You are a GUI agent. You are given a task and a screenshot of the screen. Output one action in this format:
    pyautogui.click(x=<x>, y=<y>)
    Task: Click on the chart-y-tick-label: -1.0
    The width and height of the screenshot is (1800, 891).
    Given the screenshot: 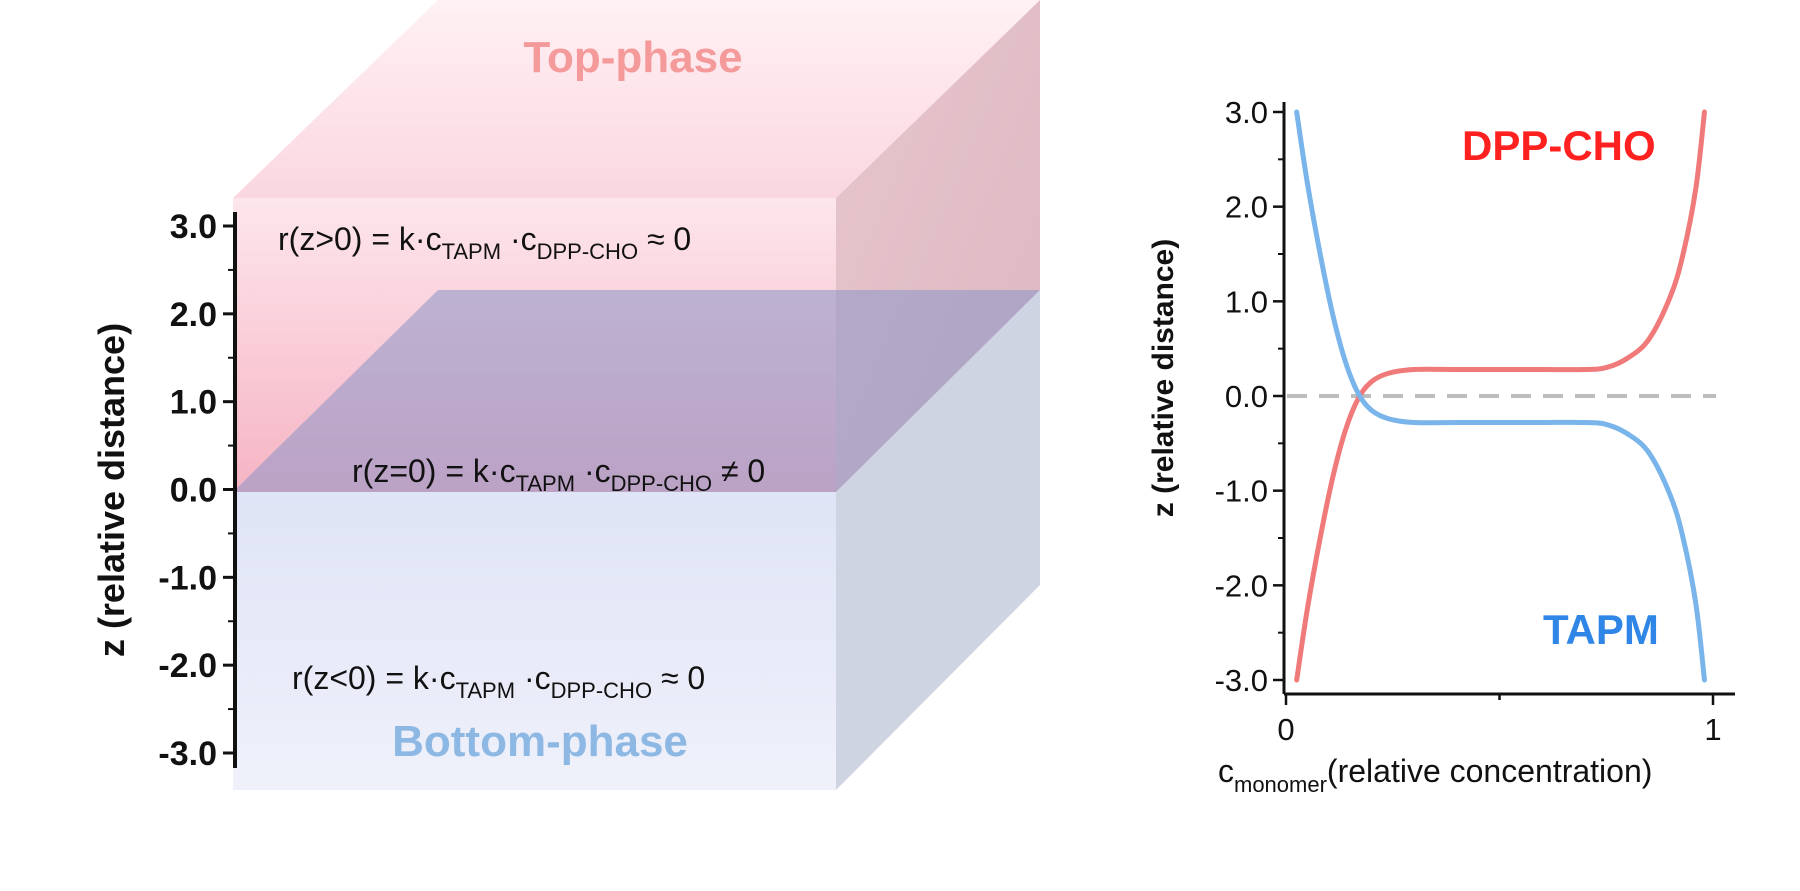 What is the action you would take?
    pyautogui.click(x=1241, y=491)
    